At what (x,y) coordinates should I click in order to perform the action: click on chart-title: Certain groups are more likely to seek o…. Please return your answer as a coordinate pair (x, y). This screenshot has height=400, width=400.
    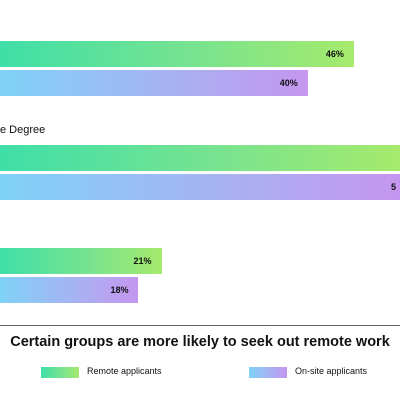
    Looking at the image, I should click on (200, 342).